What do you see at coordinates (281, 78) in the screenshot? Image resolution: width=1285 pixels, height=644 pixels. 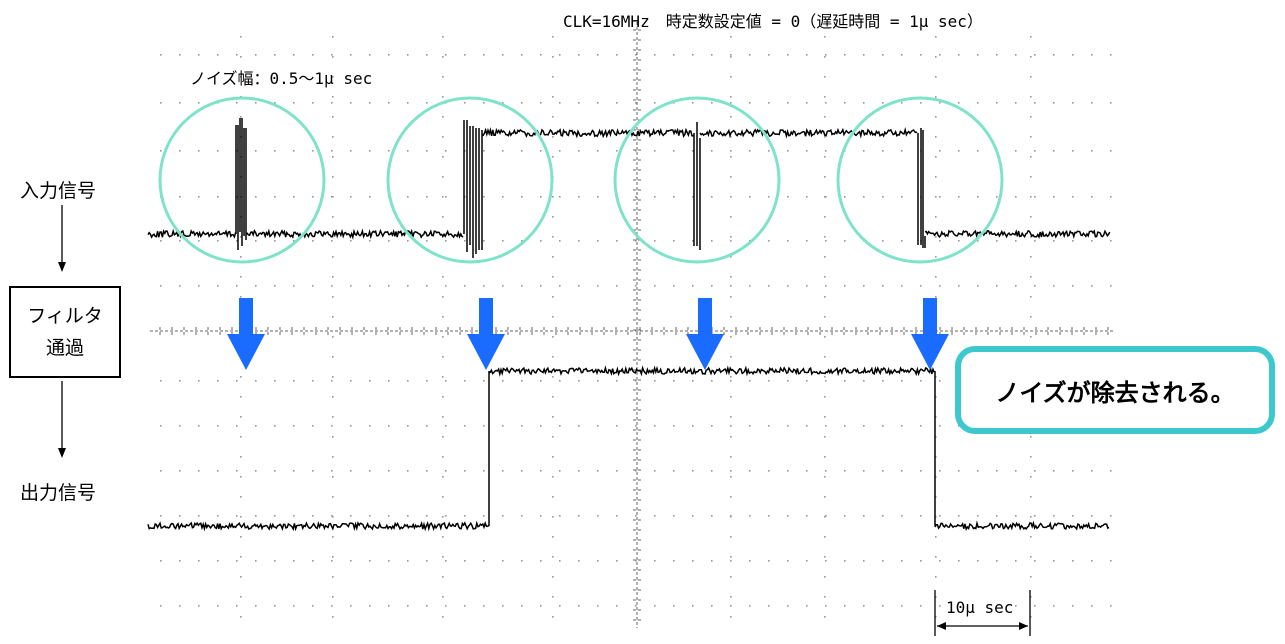 I see `noise-width-label: ノイズ幅：0.5〜1μ sec` at bounding box center [281, 78].